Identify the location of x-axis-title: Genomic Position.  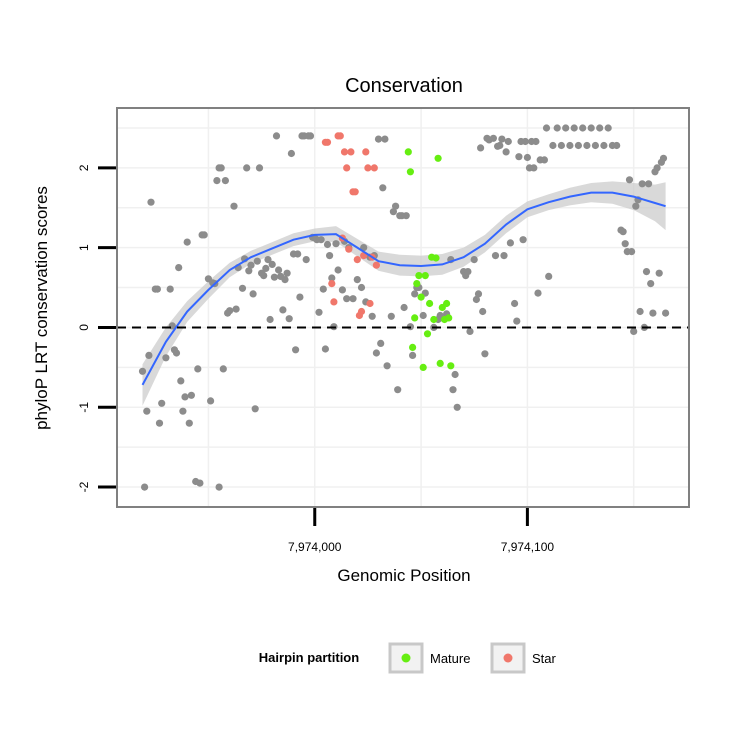
(403, 575).